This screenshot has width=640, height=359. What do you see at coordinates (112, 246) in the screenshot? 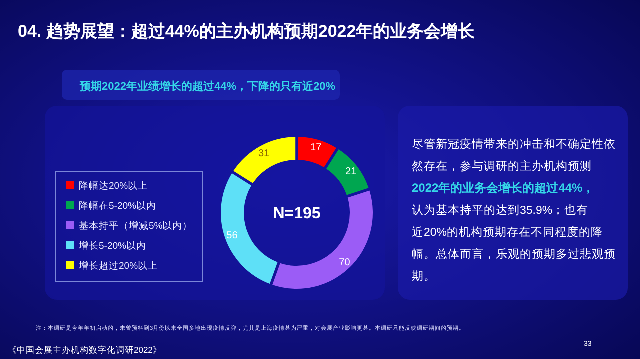
I see `legend-label: 增长5-20%以内` at bounding box center [112, 246].